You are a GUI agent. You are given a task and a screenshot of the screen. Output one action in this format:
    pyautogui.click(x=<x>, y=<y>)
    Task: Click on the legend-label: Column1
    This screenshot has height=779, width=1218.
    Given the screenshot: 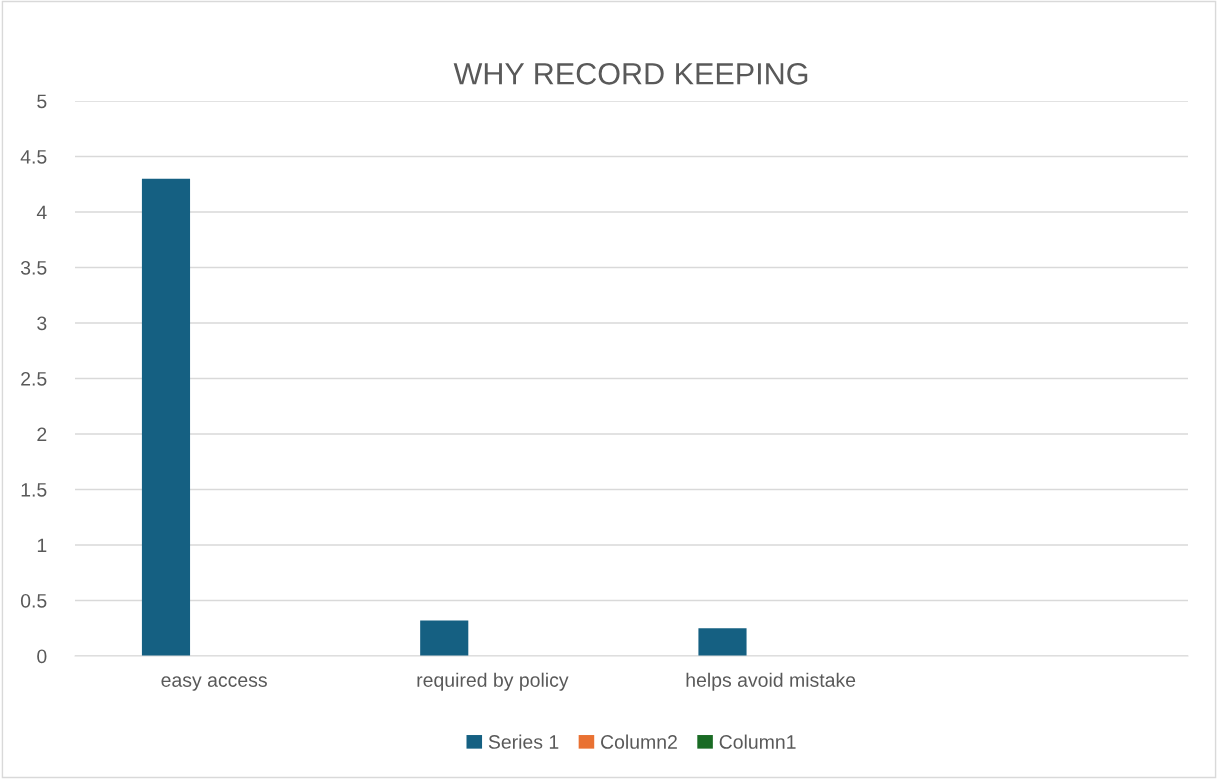 What is the action you would take?
    pyautogui.click(x=757, y=741)
    